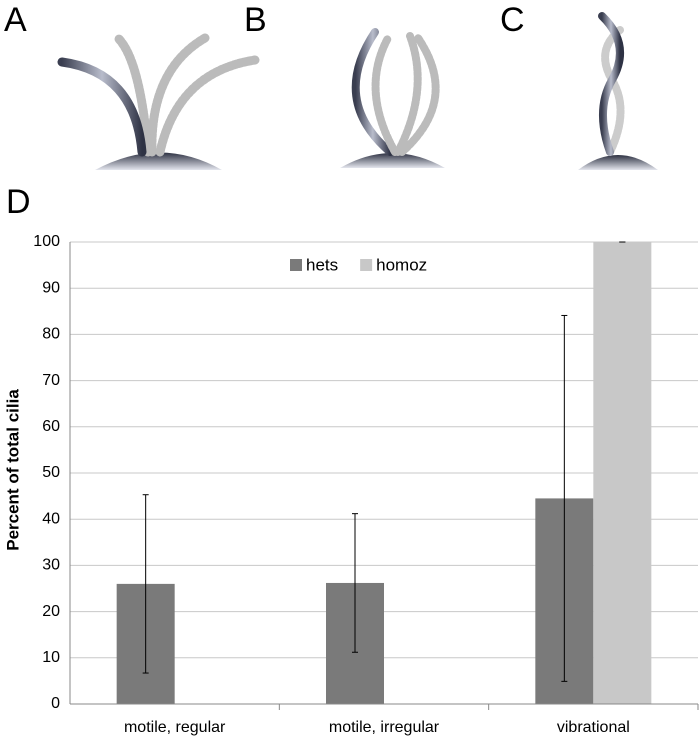 Image resolution: width=700 pixels, height=750 pixels. I want to click on panel-label: D, so click(18, 202).